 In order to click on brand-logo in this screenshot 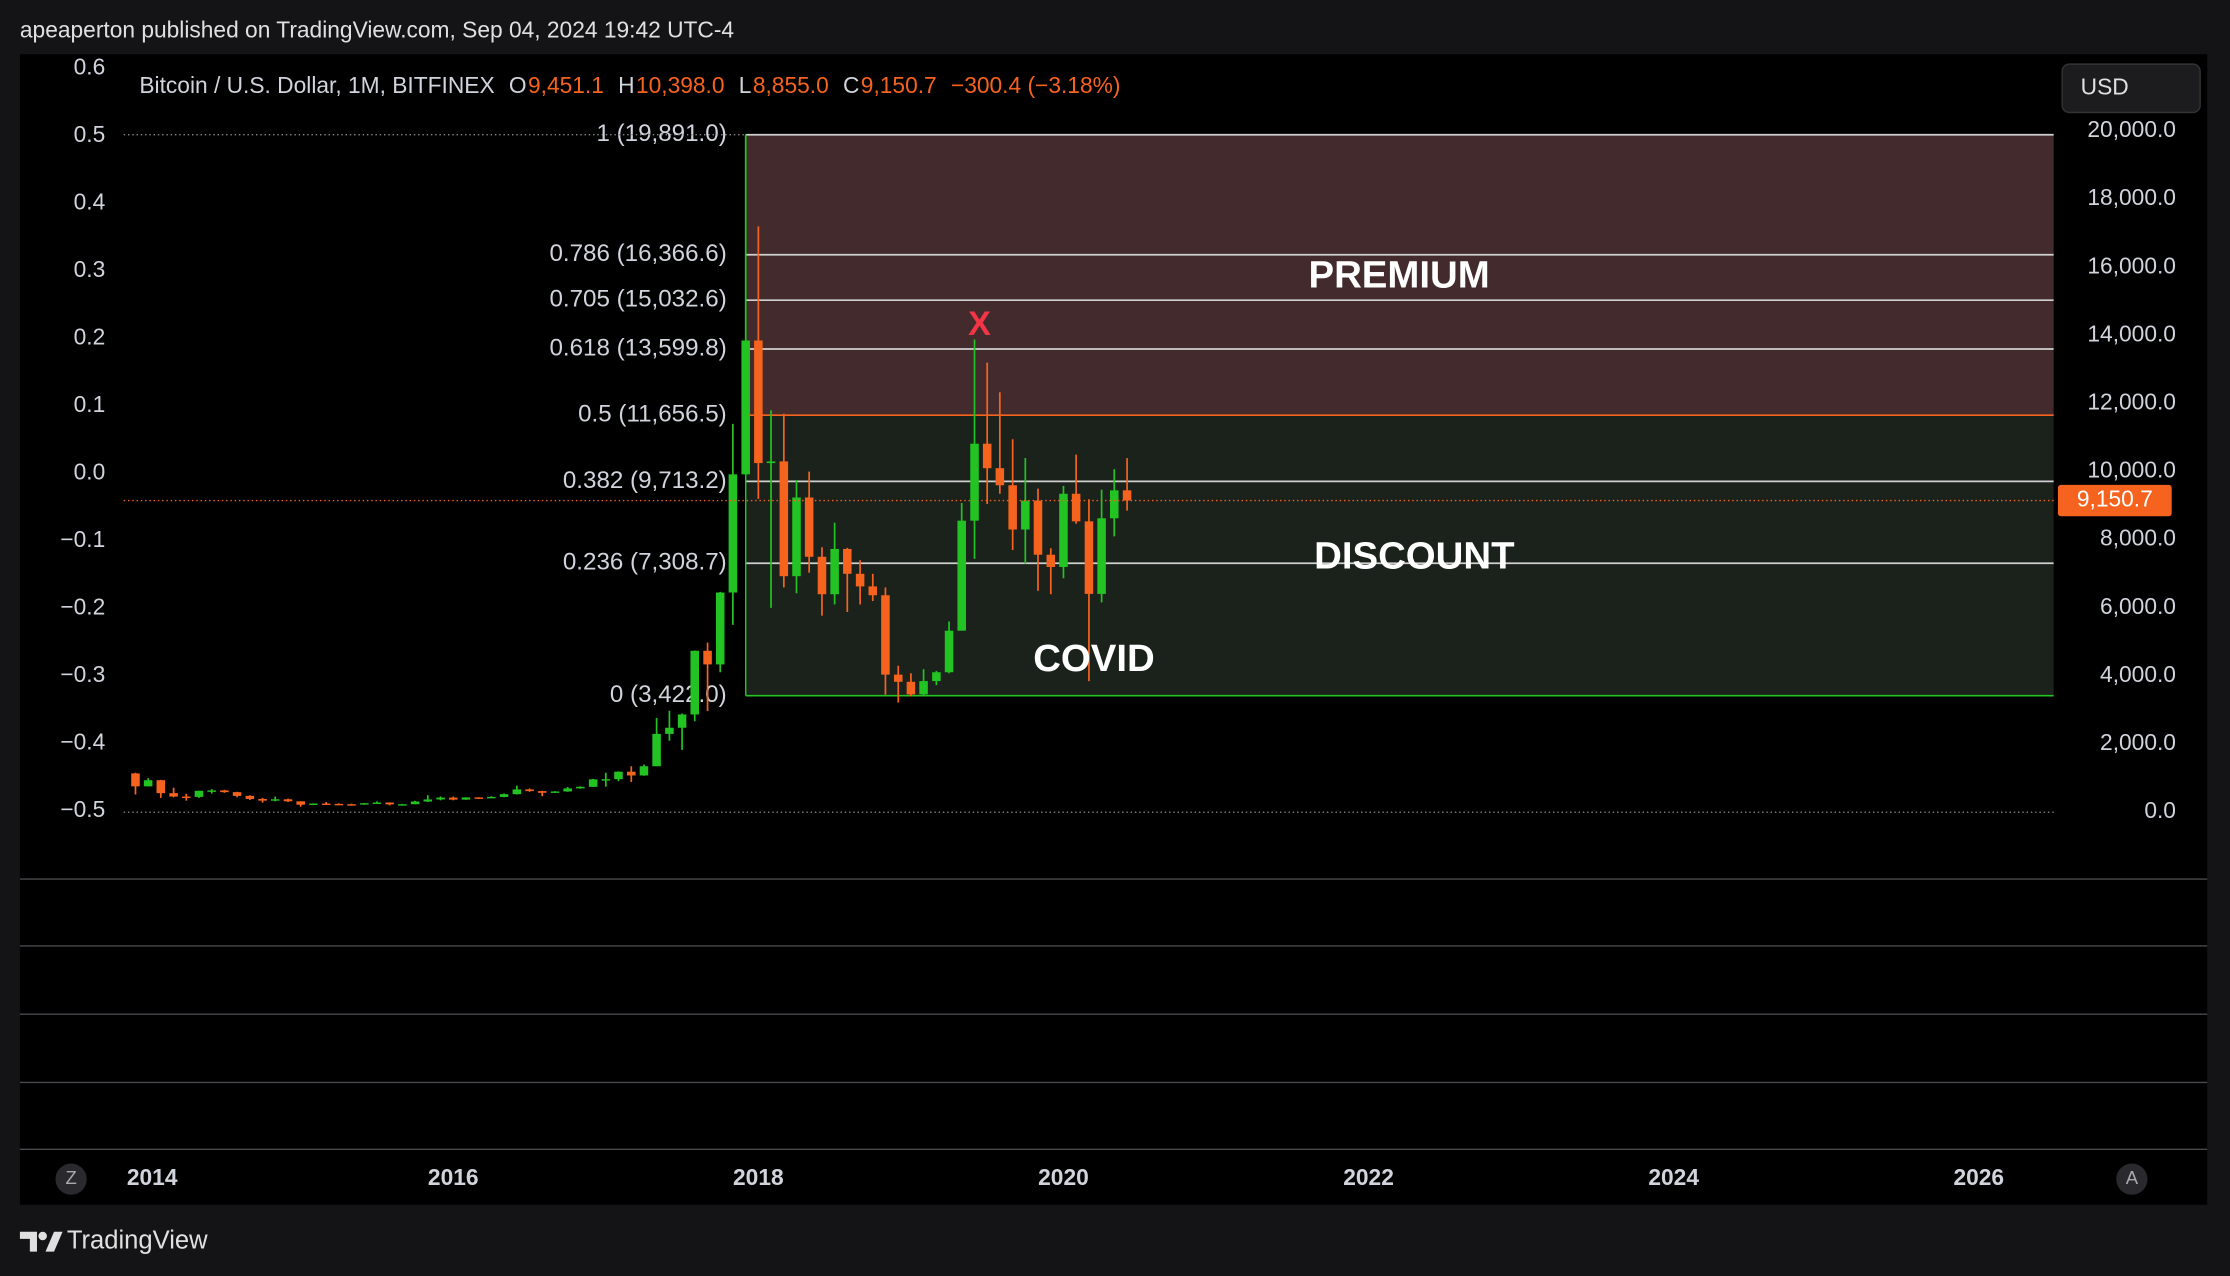, I will do `click(41, 1241)`.